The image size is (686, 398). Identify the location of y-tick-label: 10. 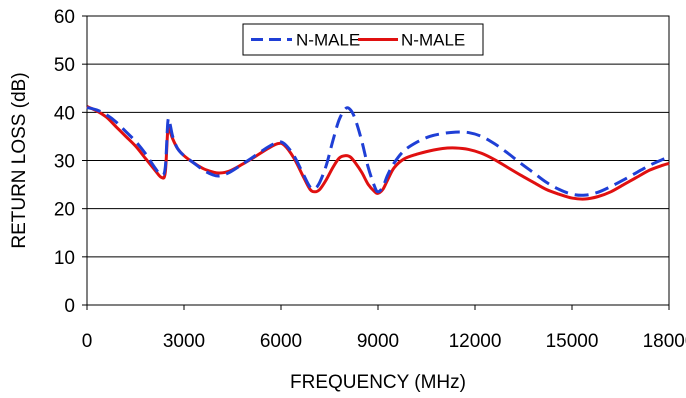
(64, 258).